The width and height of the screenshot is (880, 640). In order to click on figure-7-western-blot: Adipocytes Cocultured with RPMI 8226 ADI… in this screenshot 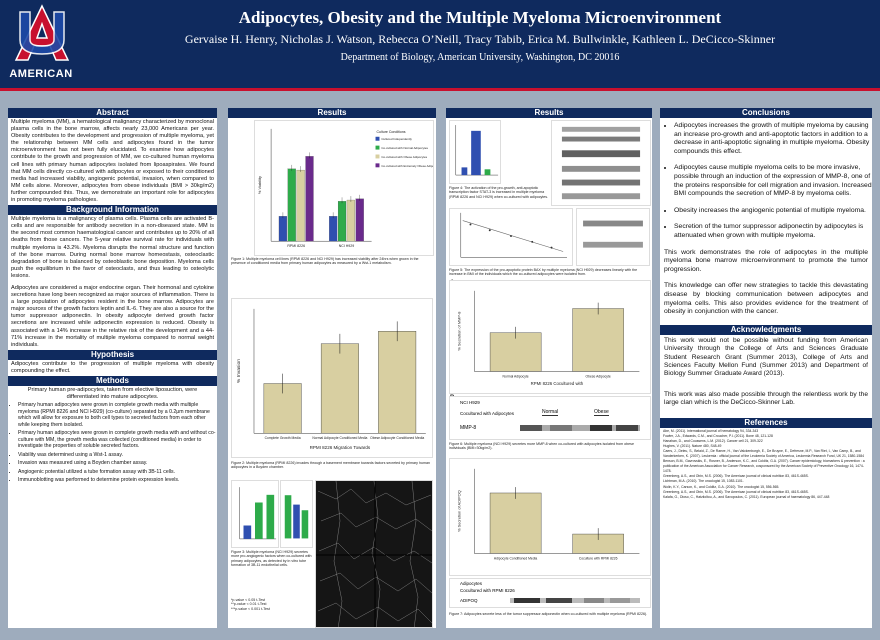, I will do `click(550, 593)`.